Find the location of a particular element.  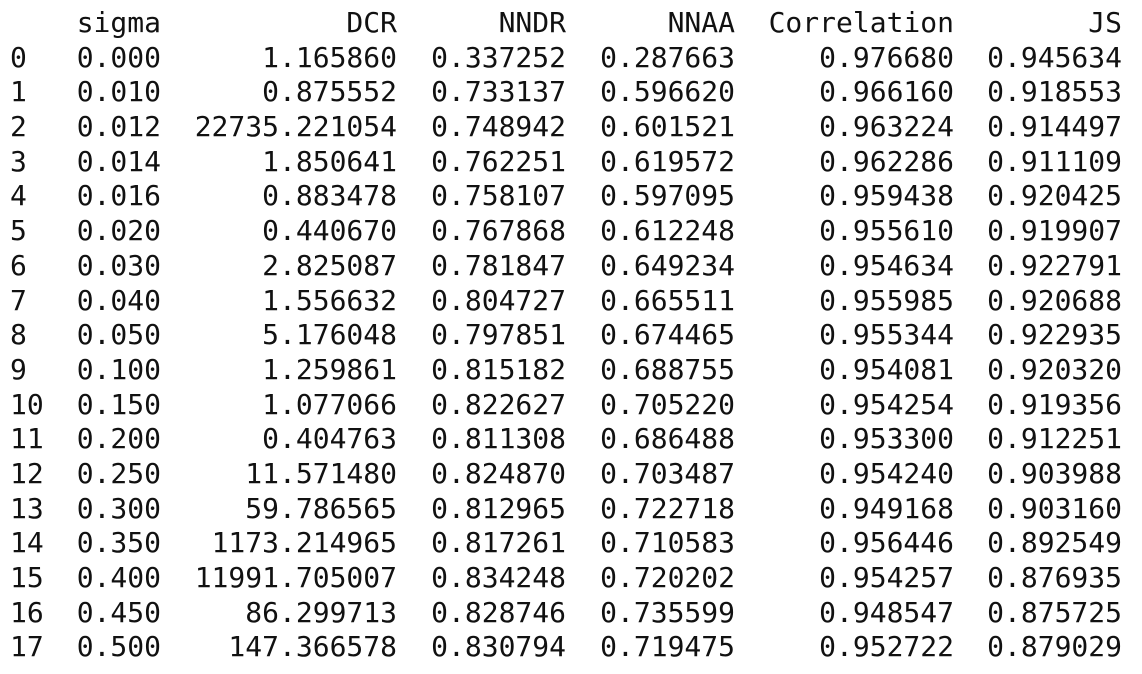

cell-correlation: 0.953300 is located at coordinates (886, 439).